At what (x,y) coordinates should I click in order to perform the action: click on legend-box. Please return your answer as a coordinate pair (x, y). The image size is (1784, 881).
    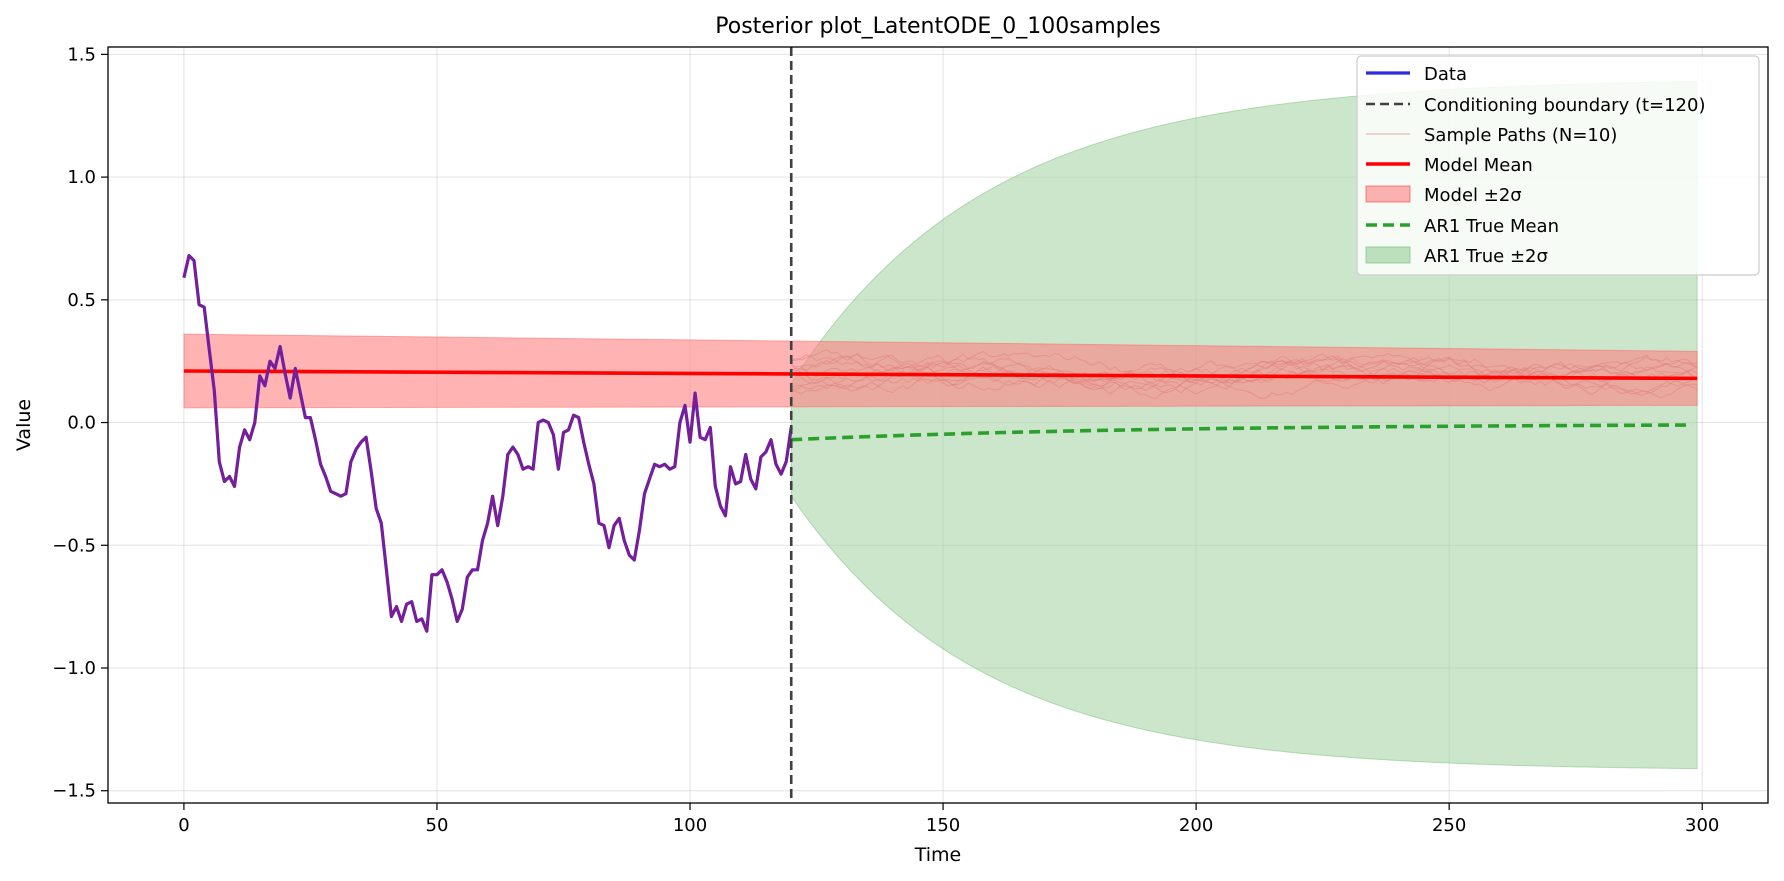
    Looking at the image, I should click on (1558, 165).